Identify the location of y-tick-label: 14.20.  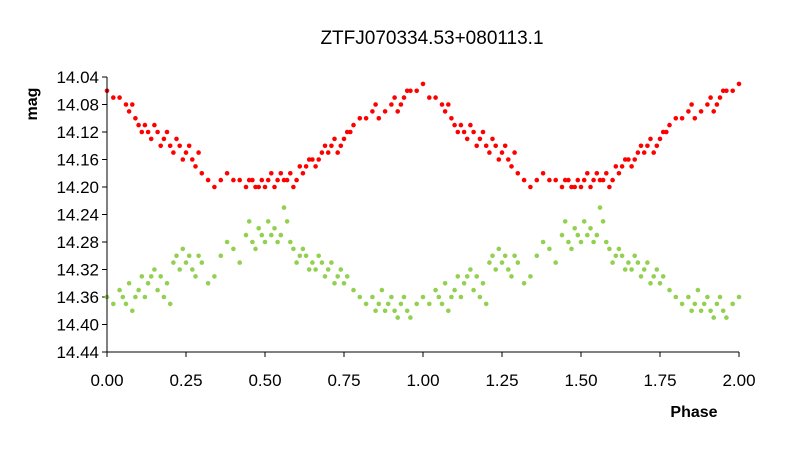
(77, 187).